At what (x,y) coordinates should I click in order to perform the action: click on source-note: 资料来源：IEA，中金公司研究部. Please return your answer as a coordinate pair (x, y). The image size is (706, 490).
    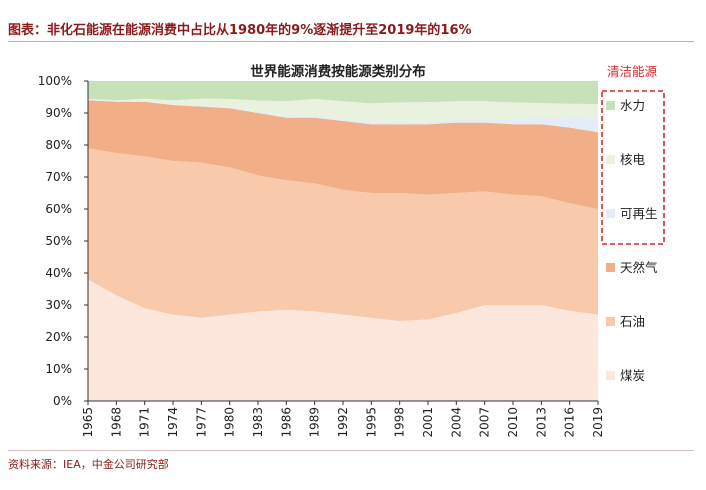
    Looking at the image, I should click on (88, 464).